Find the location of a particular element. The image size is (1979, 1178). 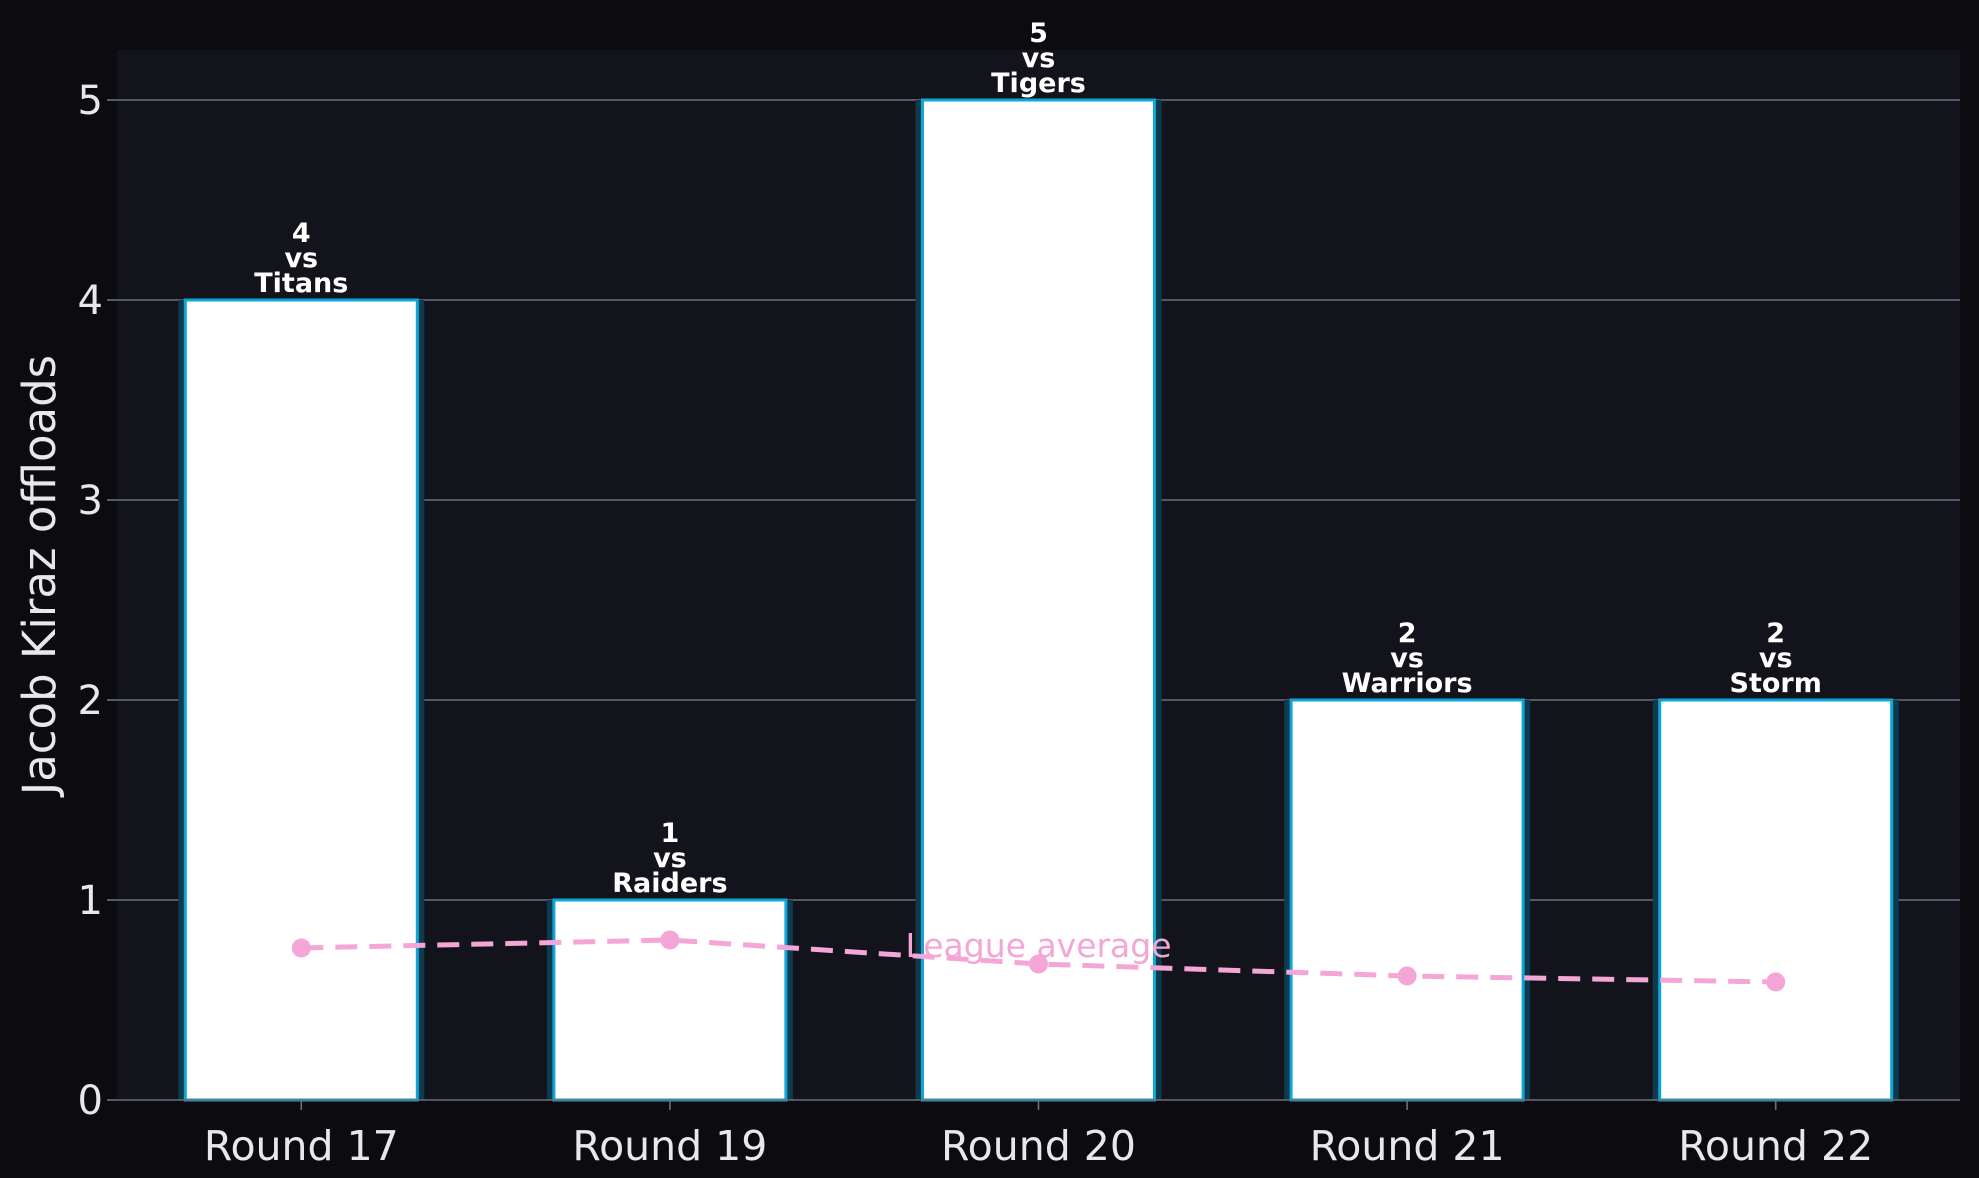

x-tick-label: Round 17 is located at coordinates (301, 1146).